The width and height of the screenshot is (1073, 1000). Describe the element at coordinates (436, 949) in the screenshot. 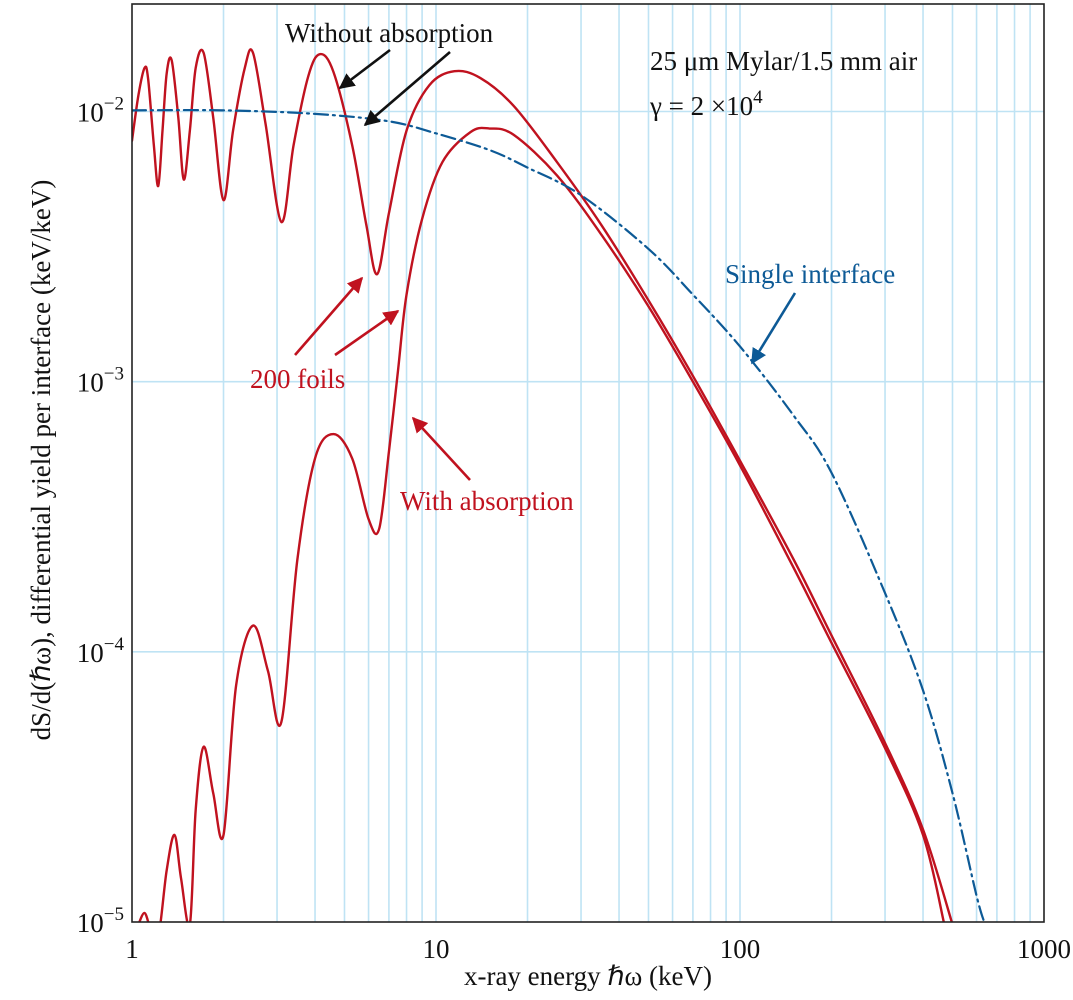

I see `x-tick-label: 10` at that location.